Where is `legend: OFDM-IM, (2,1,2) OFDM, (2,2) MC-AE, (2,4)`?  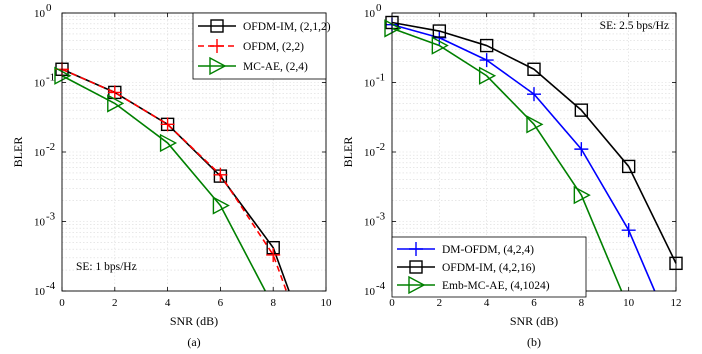
legend: OFDM-IM, (2,1,2) OFDM, (2,2) MC-AE, (2,4) is located at coordinates (261, 46).